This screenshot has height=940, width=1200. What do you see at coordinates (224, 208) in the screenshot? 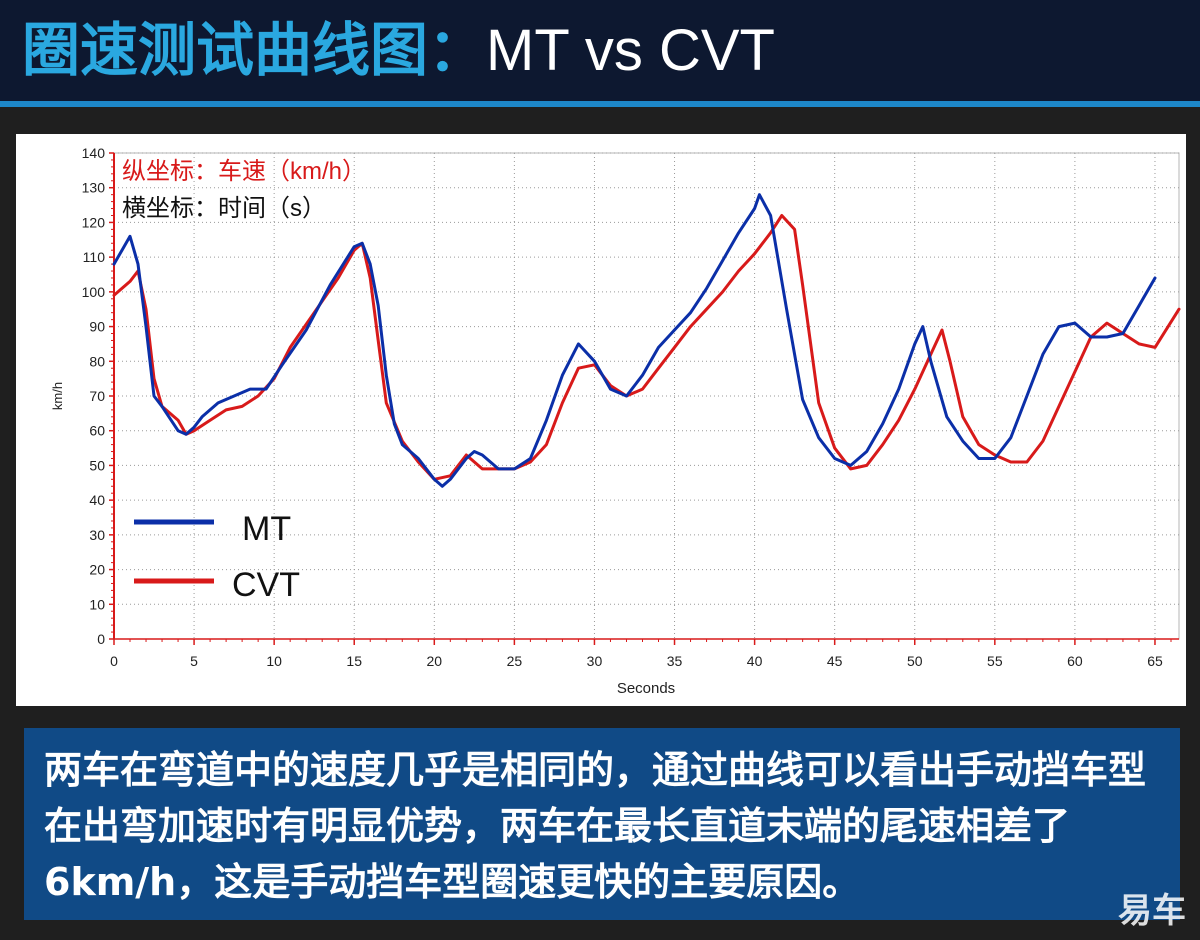
I see `annotation-x-axis: 横坐标：时间（s）` at bounding box center [224, 208].